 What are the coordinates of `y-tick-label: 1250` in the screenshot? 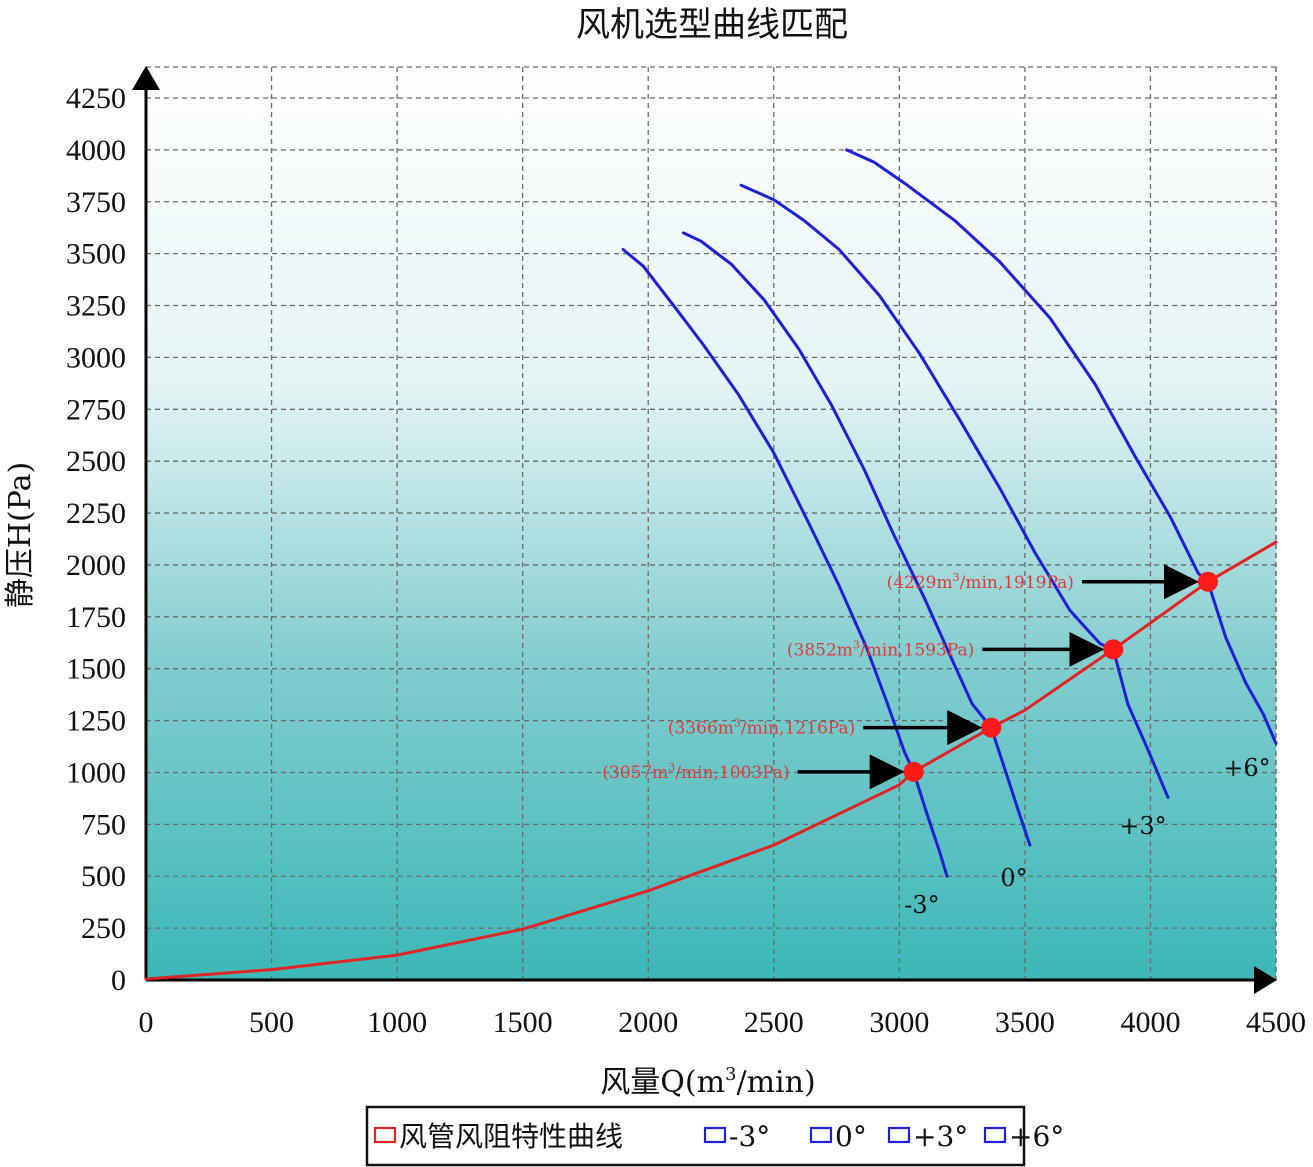 It's located at (96, 721).